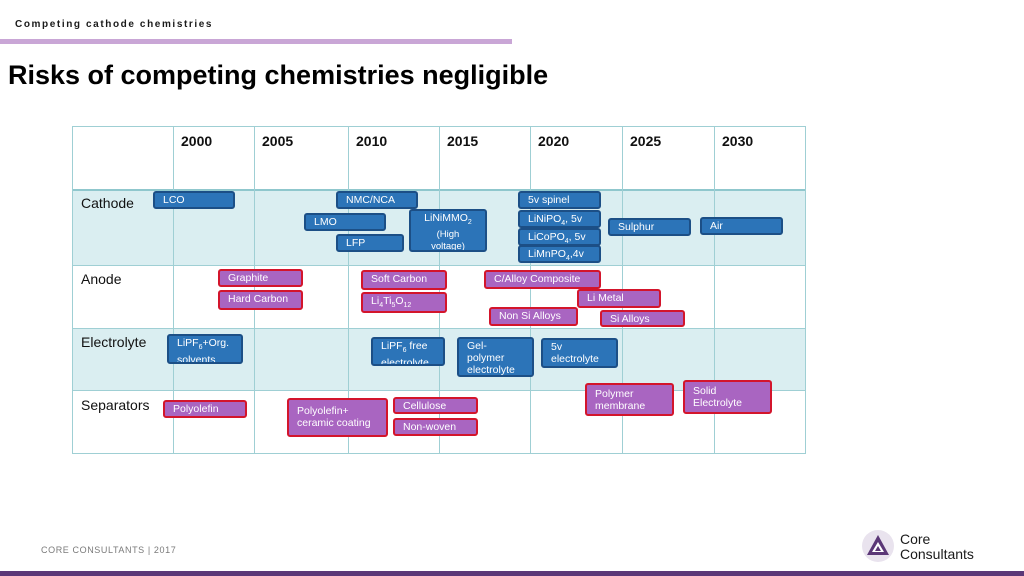  I want to click on cathode-nmc-nca: NMC/NCA, so click(377, 200).